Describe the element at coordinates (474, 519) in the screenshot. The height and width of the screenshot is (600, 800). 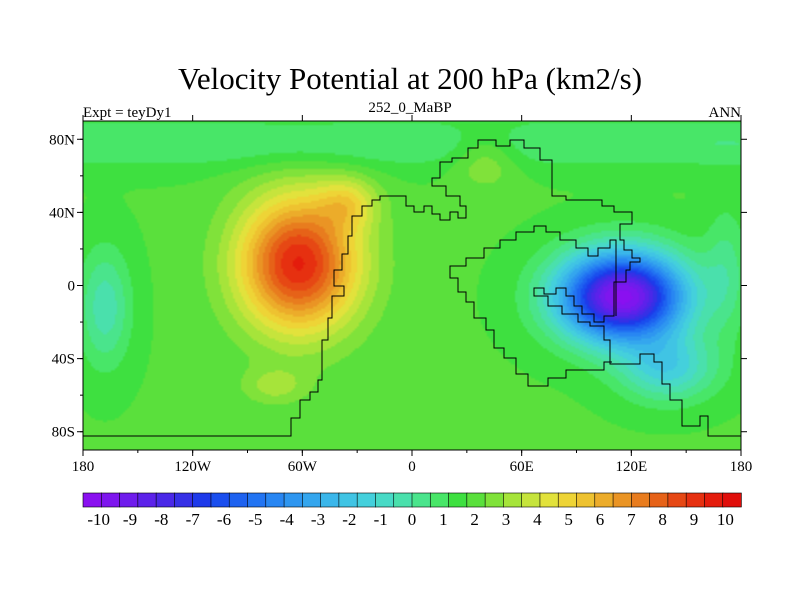
I see `colorbar-label: 2` at that location.